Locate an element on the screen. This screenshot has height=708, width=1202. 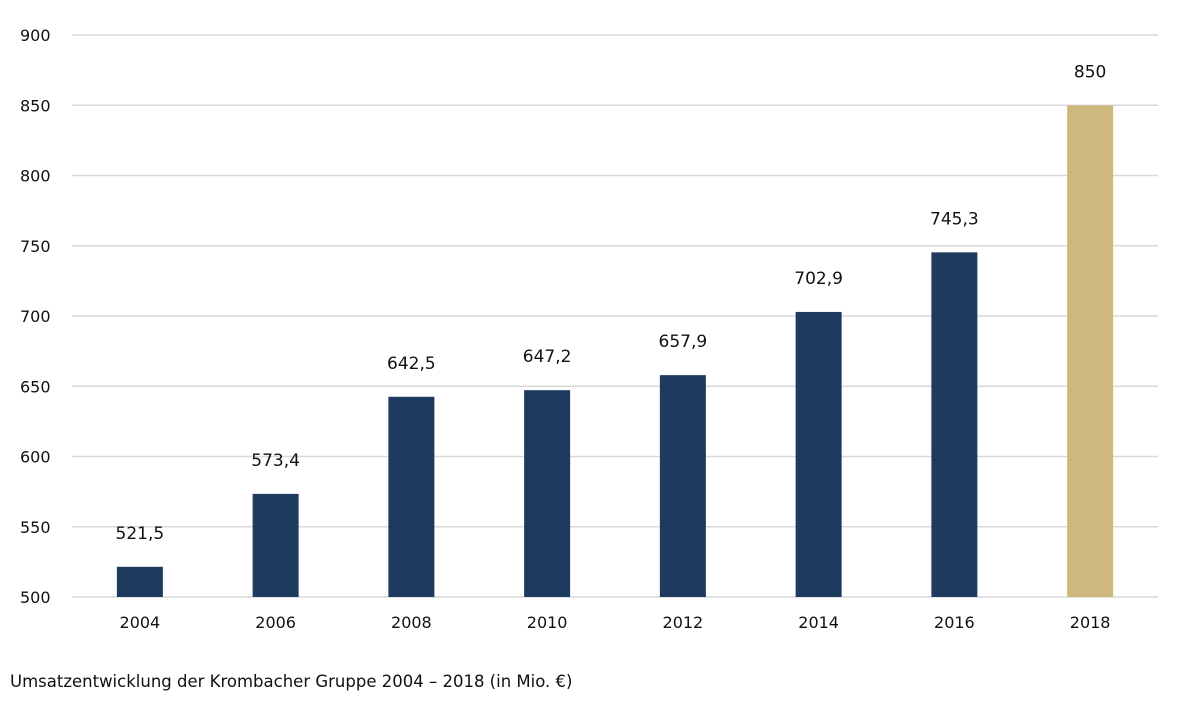
data-label-2016: 745,3 is located at coordinates (954, 219).